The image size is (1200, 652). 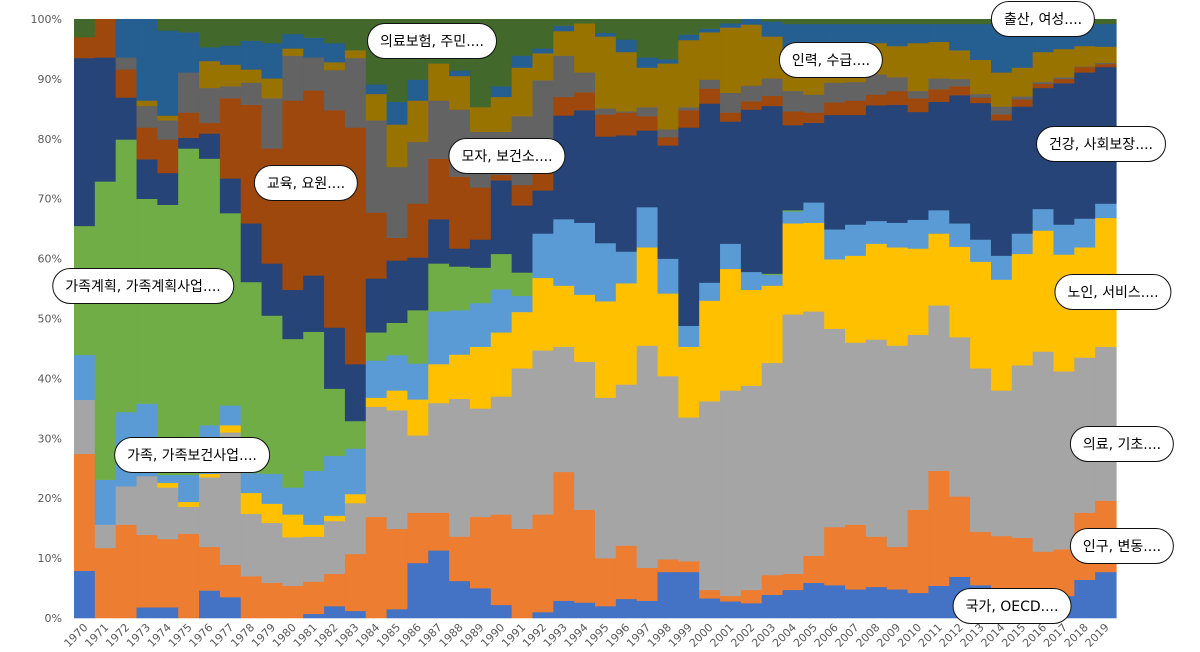 I want to click on area-segment-s9-1979, so click(x=272, y=88).